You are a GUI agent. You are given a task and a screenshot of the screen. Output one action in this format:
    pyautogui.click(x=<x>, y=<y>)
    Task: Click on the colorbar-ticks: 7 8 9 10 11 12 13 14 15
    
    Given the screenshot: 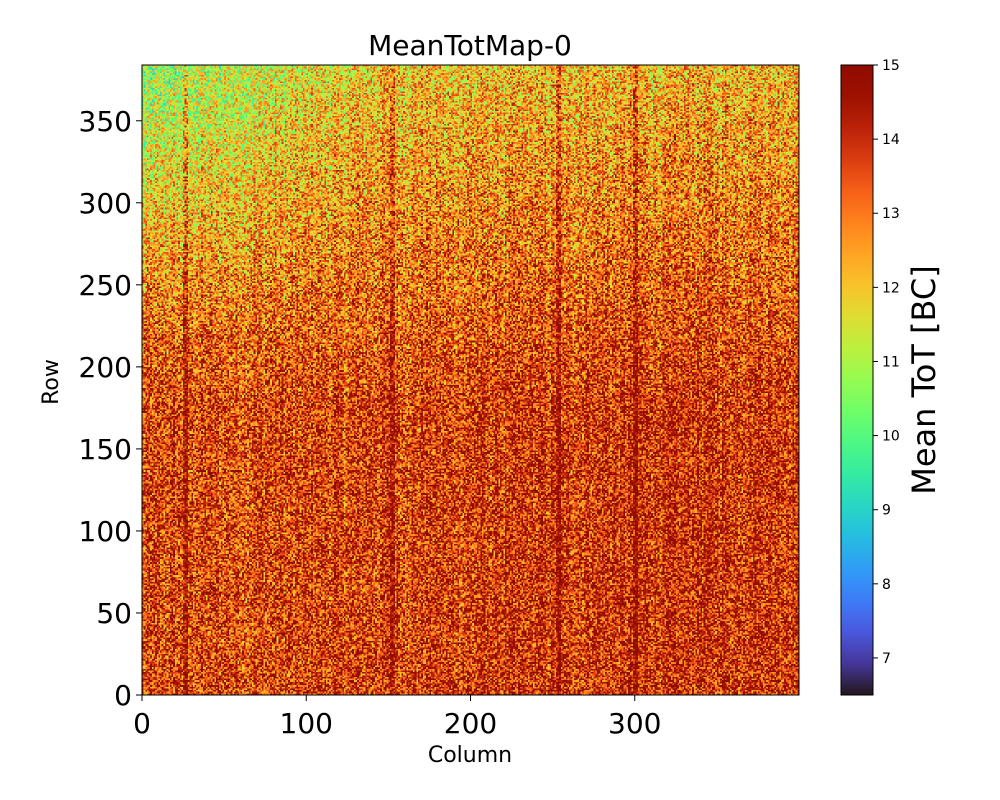 What is the action you would take?
    pyautogui.click(x=886, y=362)
    